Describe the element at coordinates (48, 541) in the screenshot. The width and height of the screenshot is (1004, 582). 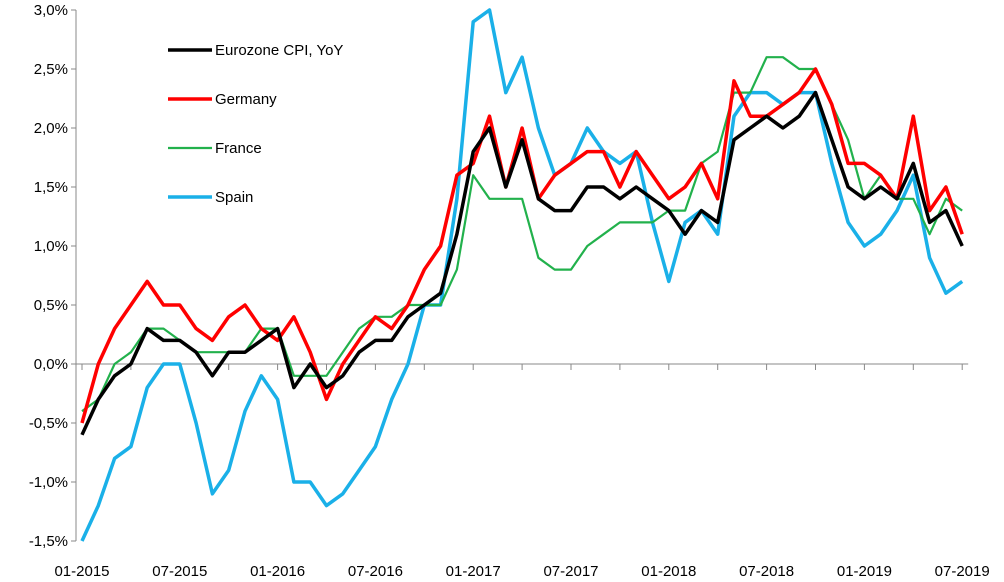
I see `y-tick-label: -1,5%` at that location.